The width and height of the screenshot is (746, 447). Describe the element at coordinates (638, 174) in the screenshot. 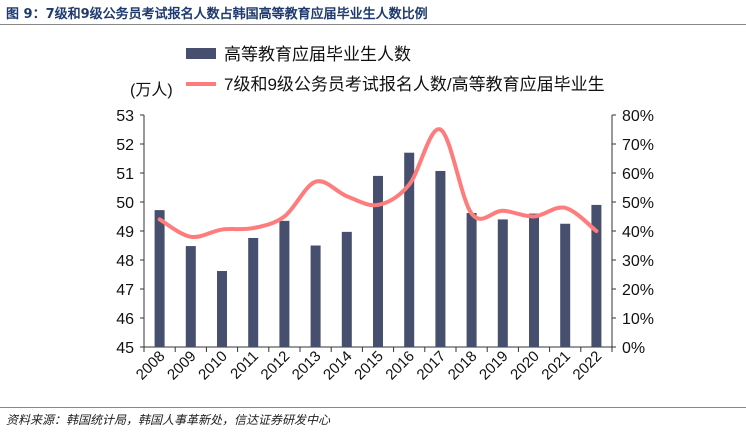

I see `right-tick-label: 60%` at that location.